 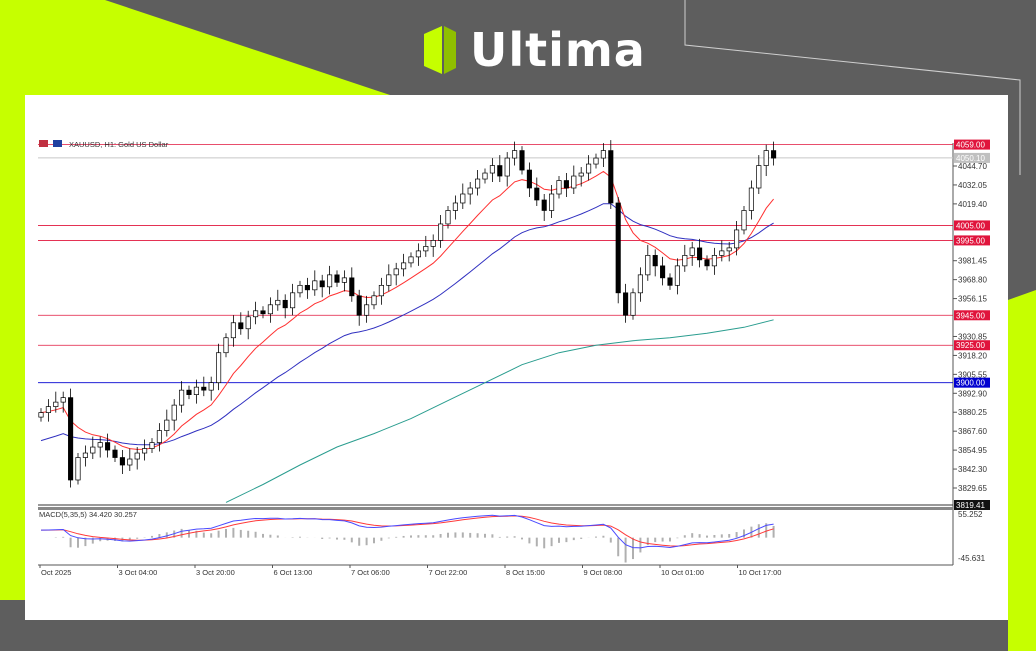 What do you see at coordinates (448, 572) in the screenshot?
I see `x-tick-label: 7 Oct 22:00` at bounding box center [448, 572].